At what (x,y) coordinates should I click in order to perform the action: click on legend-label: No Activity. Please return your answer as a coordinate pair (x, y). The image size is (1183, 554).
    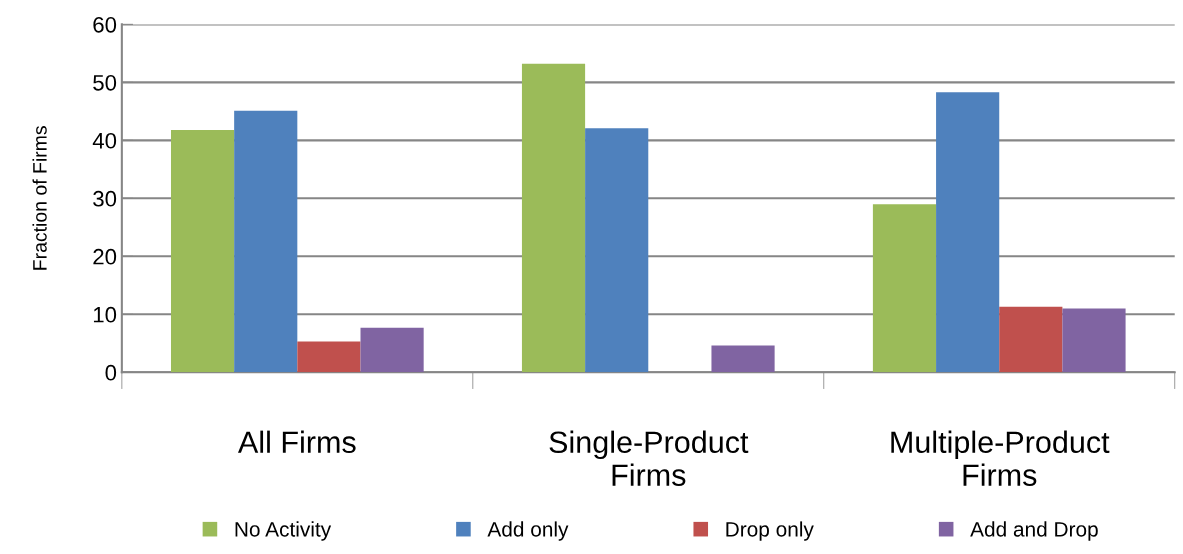
    Looking at the image, I should click on (283, 531).